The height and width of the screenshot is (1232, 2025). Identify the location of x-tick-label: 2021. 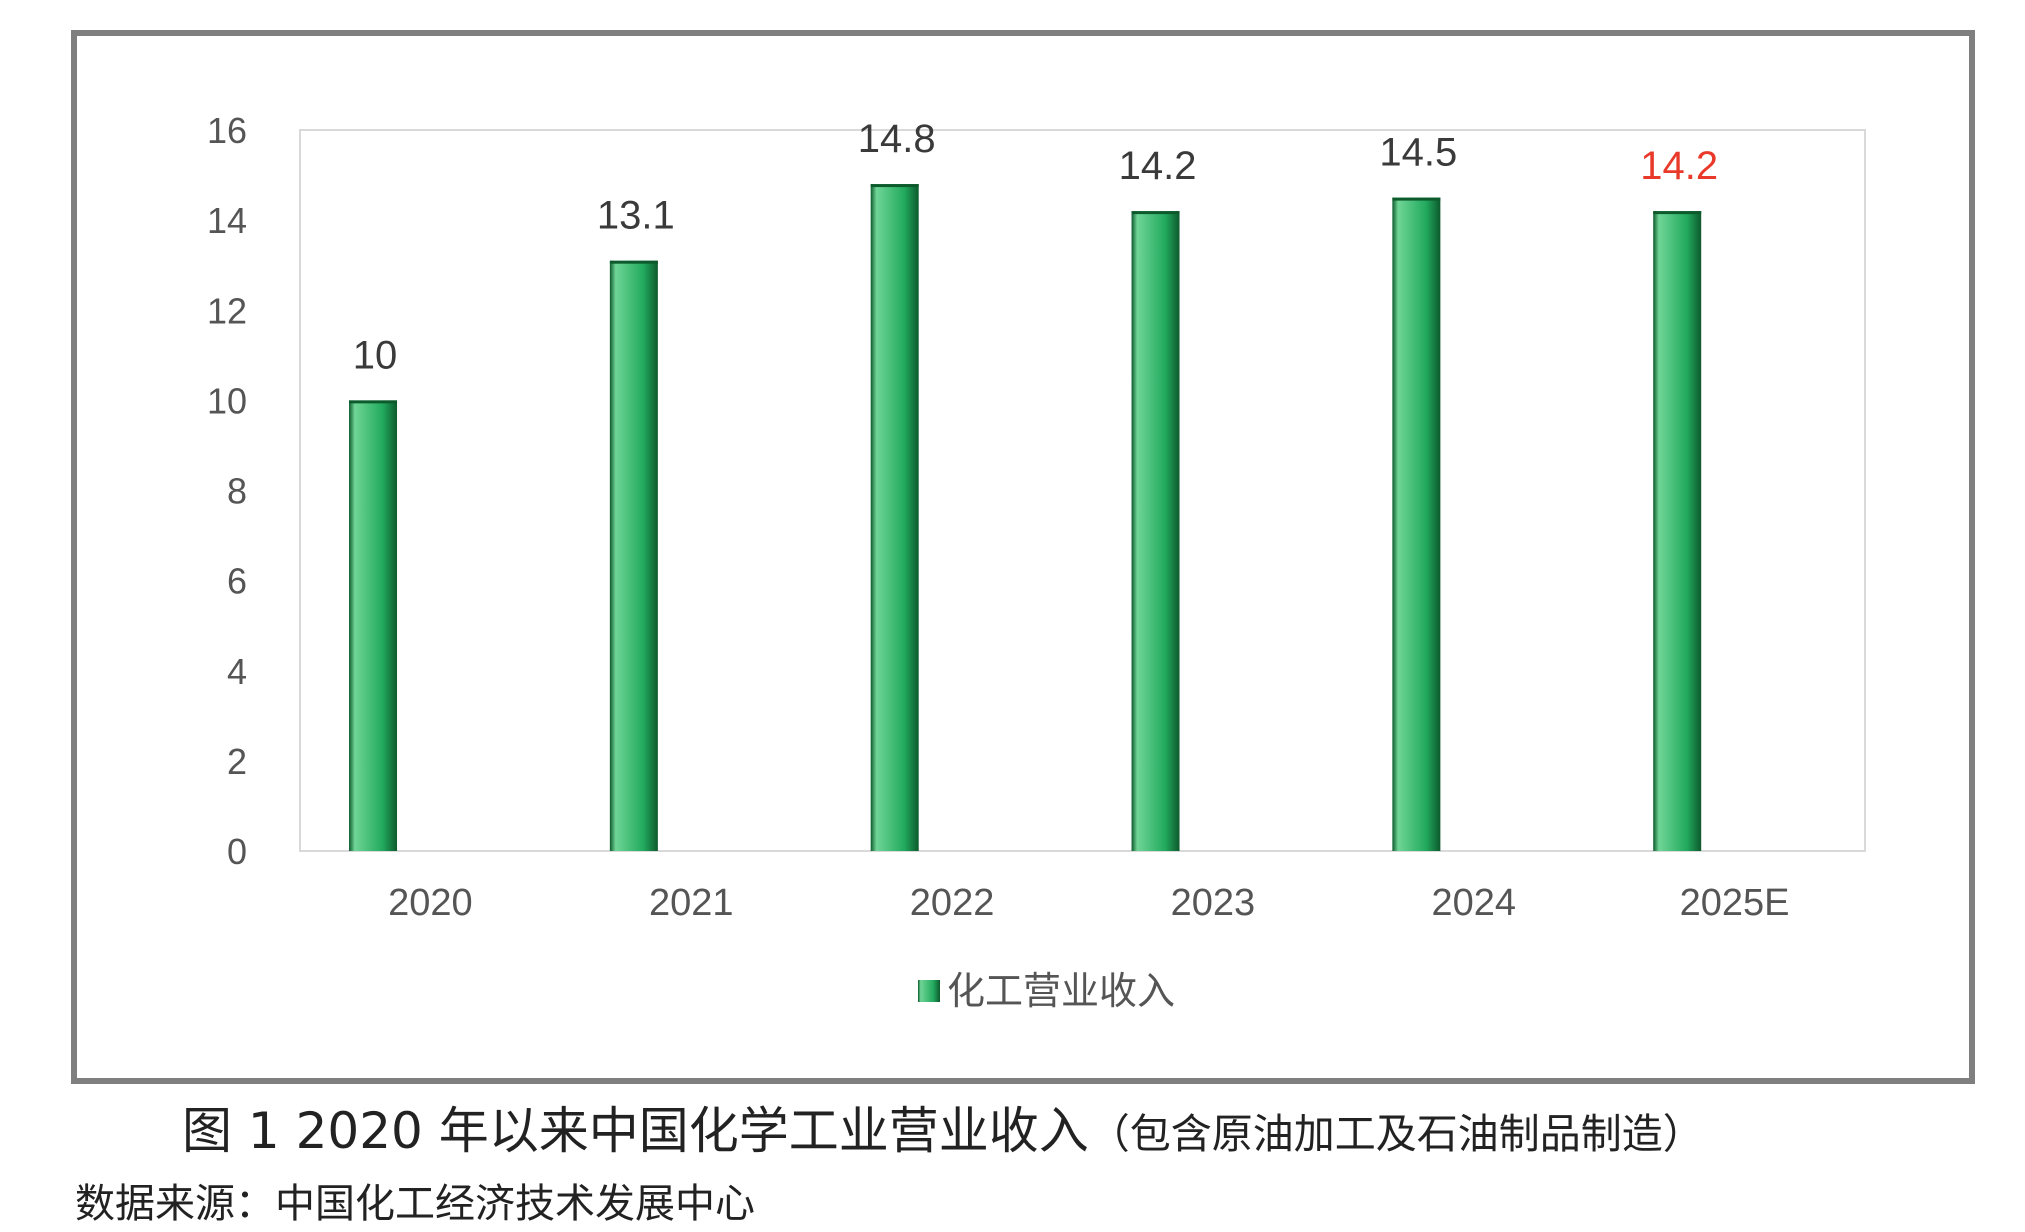
(691, 903).